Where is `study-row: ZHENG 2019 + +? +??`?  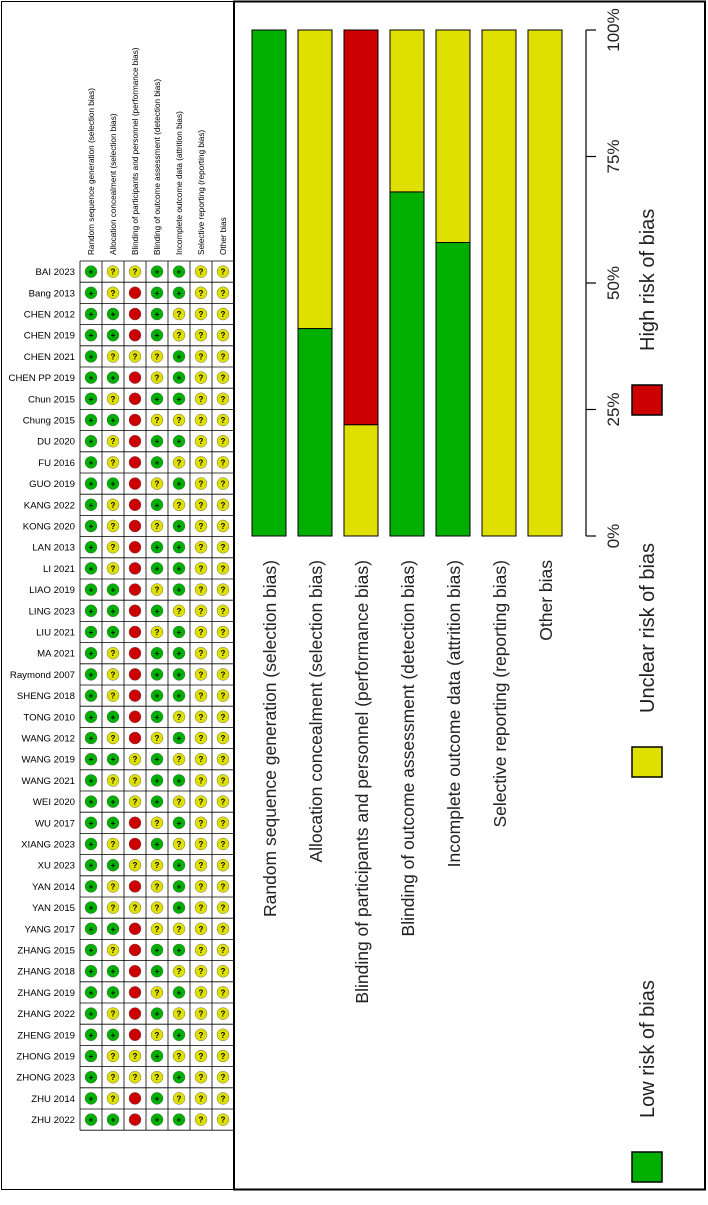
study-row: ZHENG 2019 + +? +?? is located at coordinates (123, 1035).